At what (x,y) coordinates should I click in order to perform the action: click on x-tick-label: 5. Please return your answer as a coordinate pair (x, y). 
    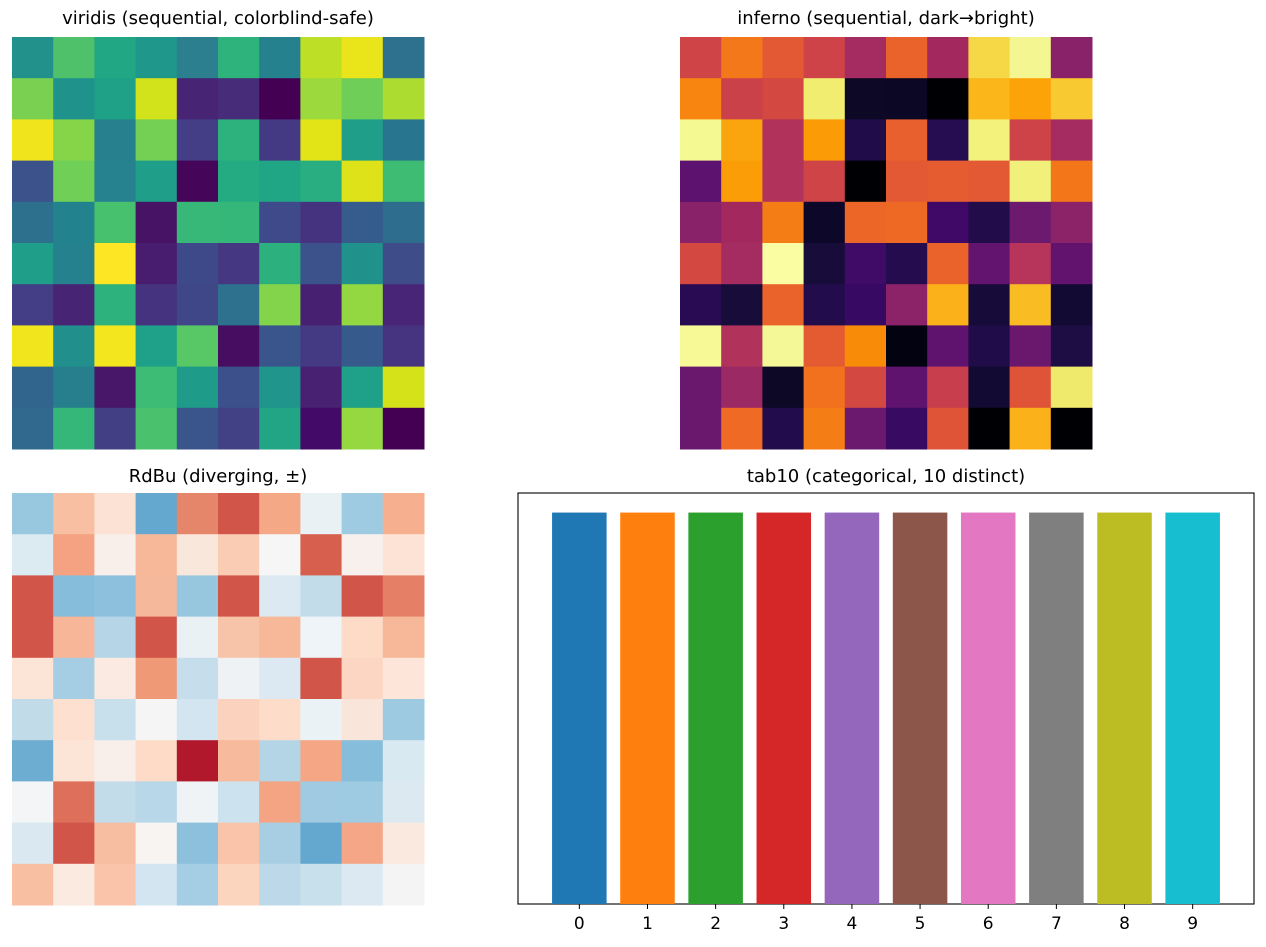
    Looking at the image, I should click on (920, 924).